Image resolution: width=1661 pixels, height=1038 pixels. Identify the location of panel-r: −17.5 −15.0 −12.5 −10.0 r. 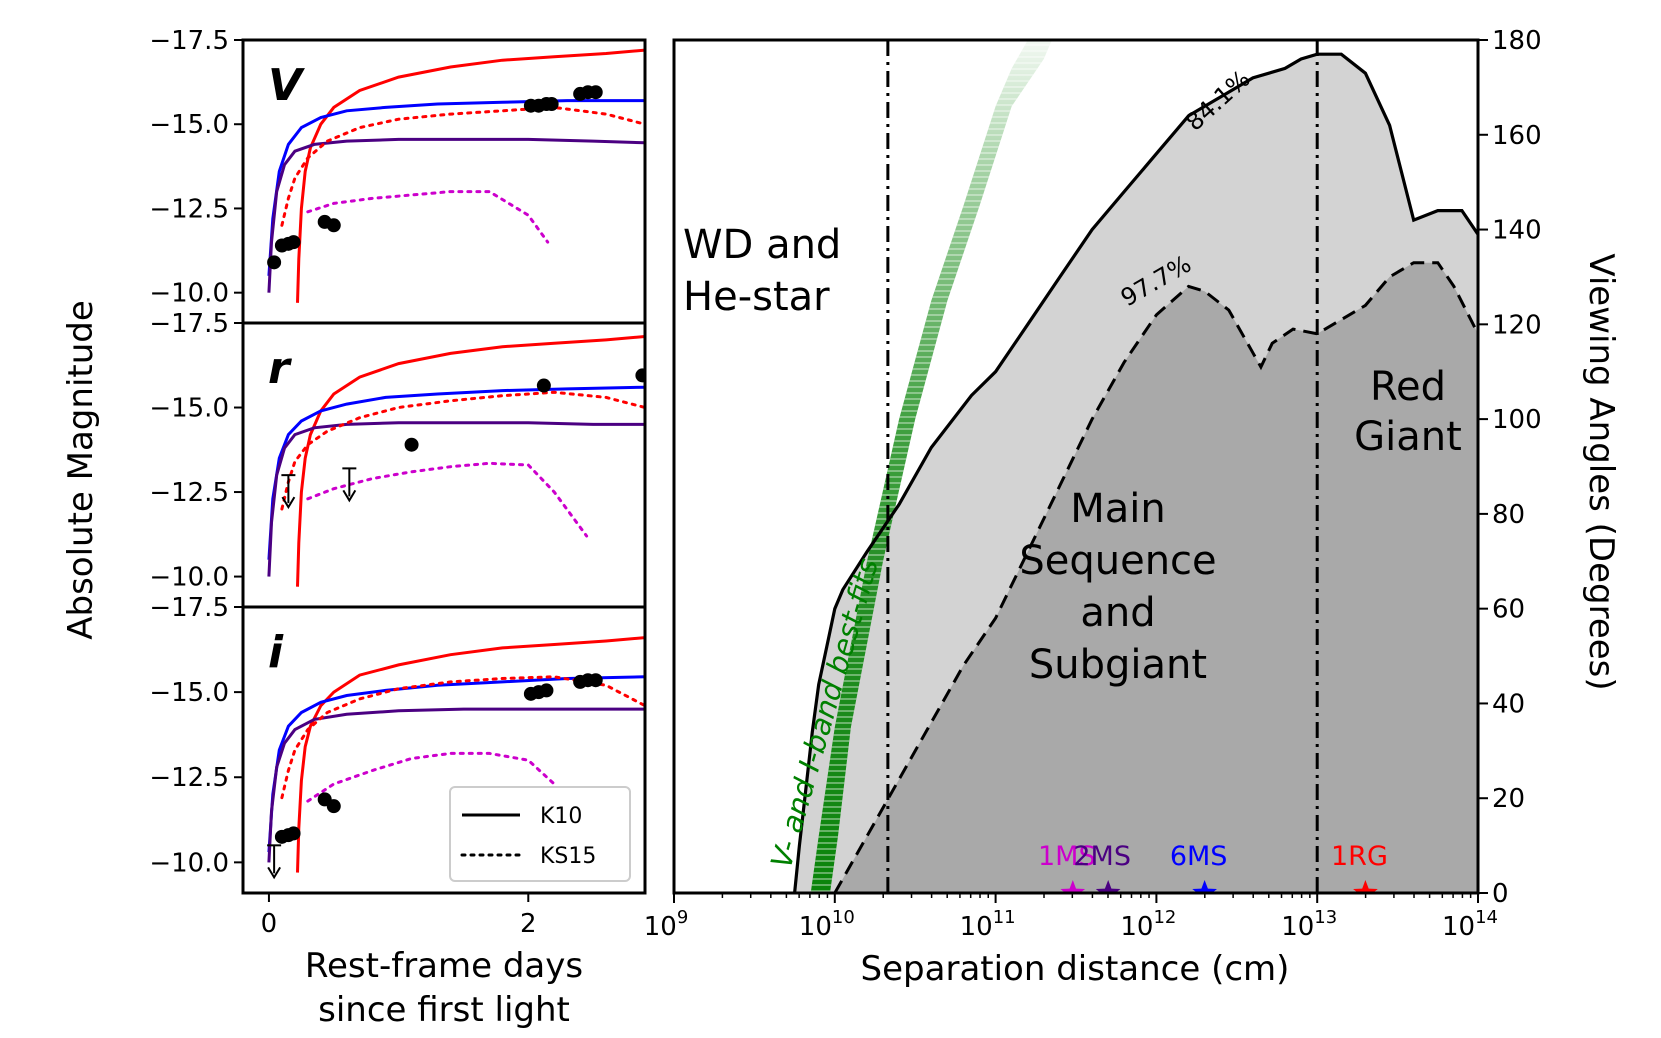
(398, 459).